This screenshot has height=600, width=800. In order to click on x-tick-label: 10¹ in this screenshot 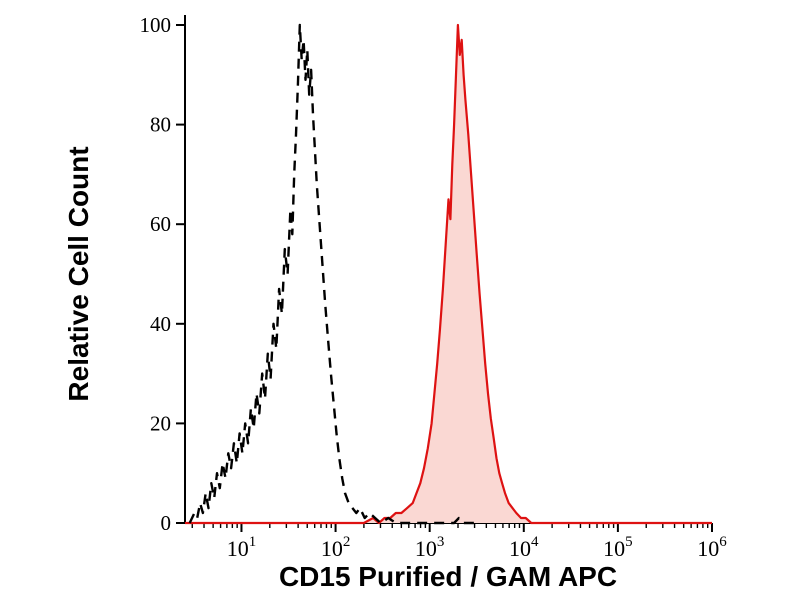, I will do `click(242, 547)`.